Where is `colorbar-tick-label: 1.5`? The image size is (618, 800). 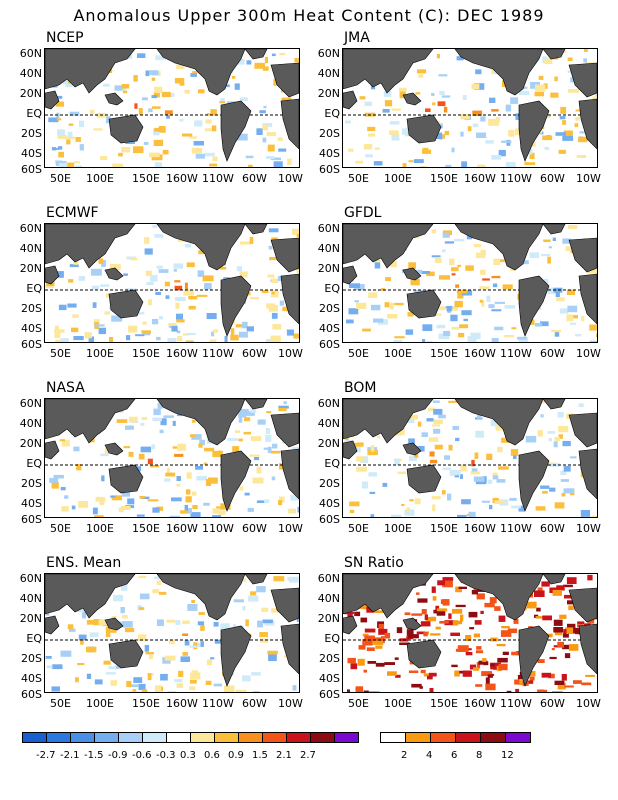
colorbar-tick-label: 1.5 is located at coordinates (260, 755).